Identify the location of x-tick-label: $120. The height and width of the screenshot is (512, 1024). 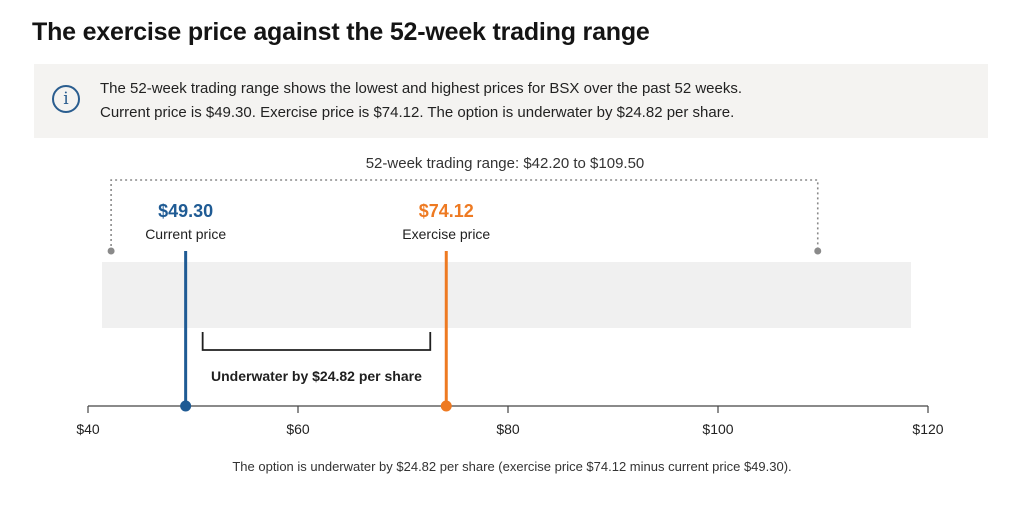
(927, 429).